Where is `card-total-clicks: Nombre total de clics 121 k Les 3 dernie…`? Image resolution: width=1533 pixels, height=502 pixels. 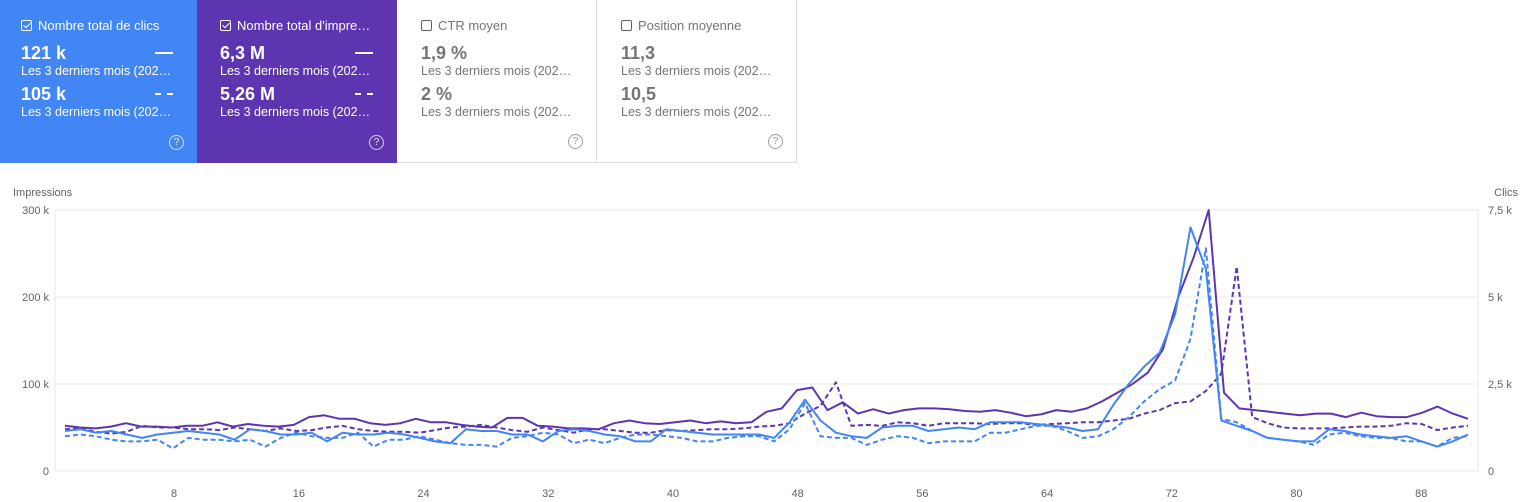
card-total-clicks: Nombre total de clics 121 k Les 3 dernie… is located at coordinates (98, 81).